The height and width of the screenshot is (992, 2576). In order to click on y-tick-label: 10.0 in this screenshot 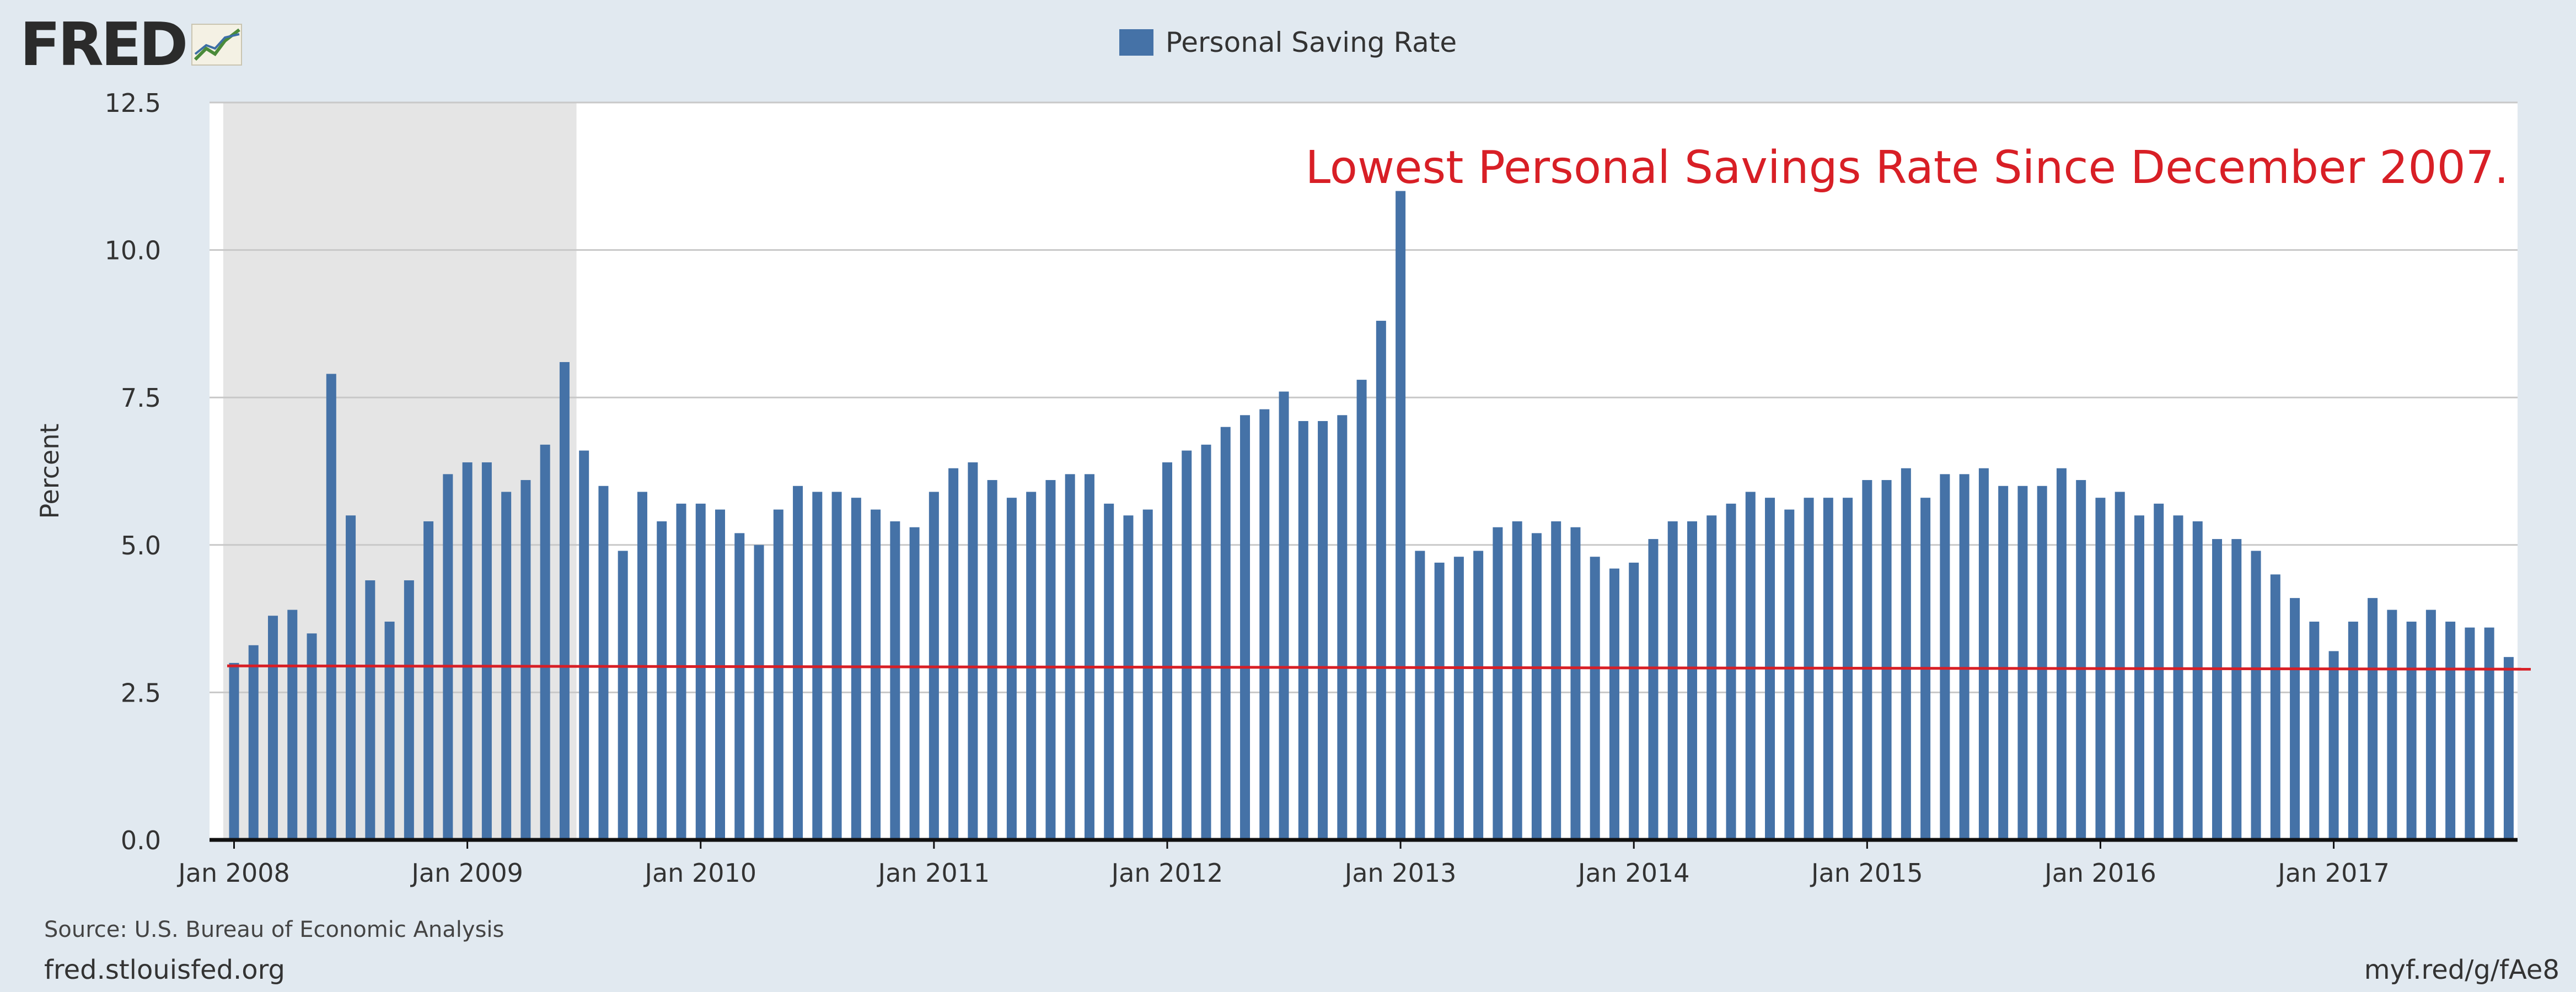, I will do `click(133, 251)`.